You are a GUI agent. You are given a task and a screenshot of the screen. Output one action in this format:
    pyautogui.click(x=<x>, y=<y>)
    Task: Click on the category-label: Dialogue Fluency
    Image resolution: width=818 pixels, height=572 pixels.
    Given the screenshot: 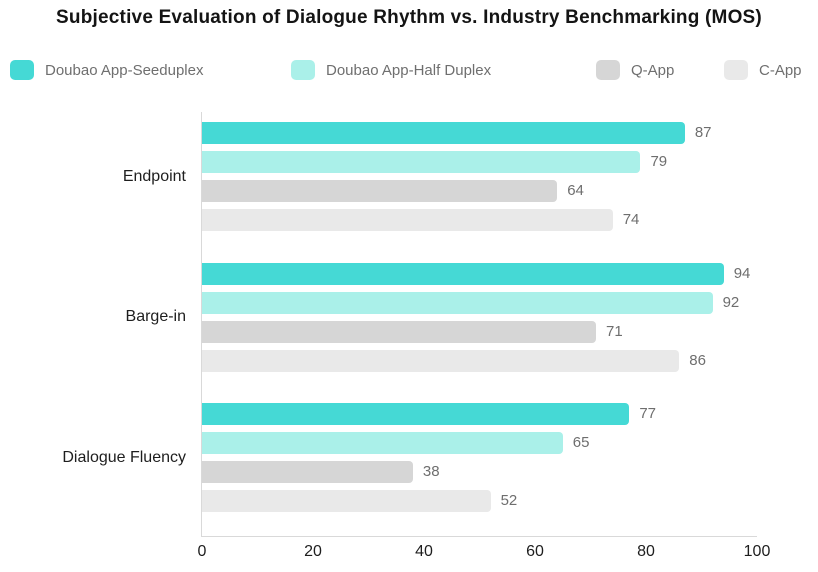 What is the action you would take?
    pyautogui.click(x=124, y=457)
    